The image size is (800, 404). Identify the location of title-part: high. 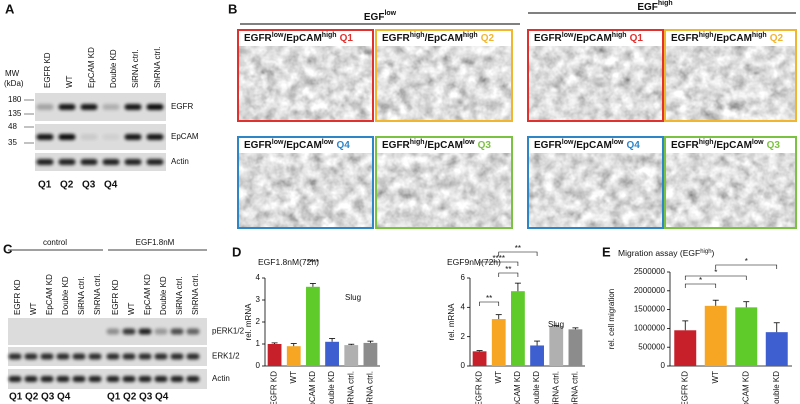
(705, 252).